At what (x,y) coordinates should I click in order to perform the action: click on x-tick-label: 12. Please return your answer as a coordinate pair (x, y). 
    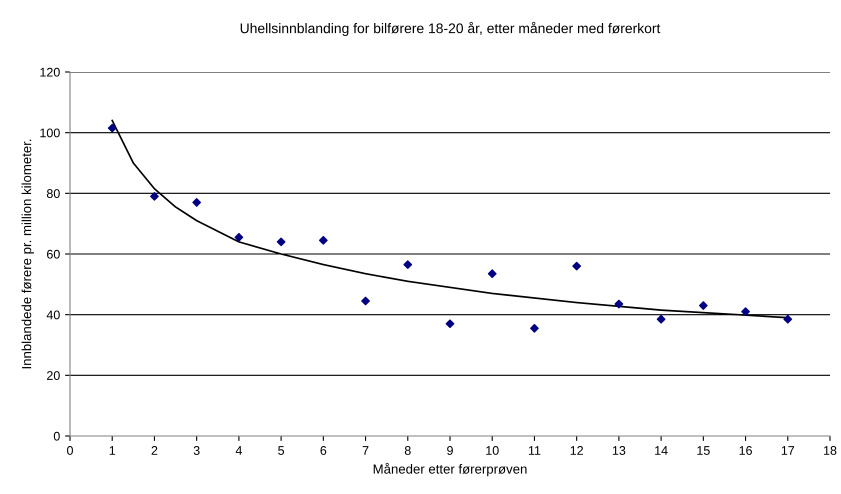
    Looking at the image, I should click on (576, 450).